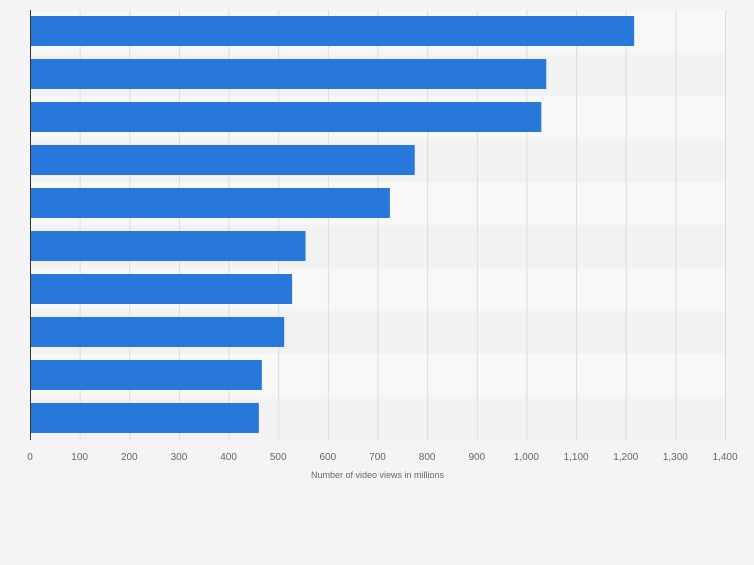 The image size is (754, 565). What do you see at coordinates (79, 457) in the screenshot?
I see `x-tick-label: 100` at bounding box center [79, 457].